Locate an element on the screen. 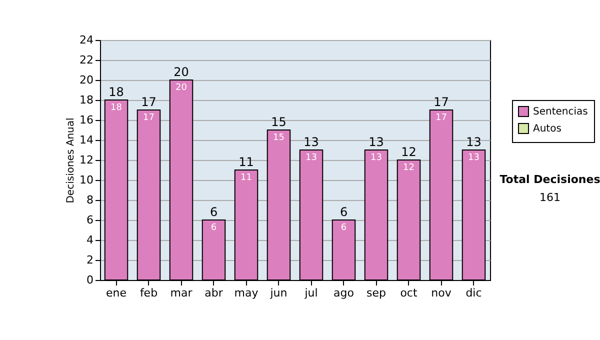 This screenshot has height=340, width=600. total-label: 15 is located at coordinates (278, 122).